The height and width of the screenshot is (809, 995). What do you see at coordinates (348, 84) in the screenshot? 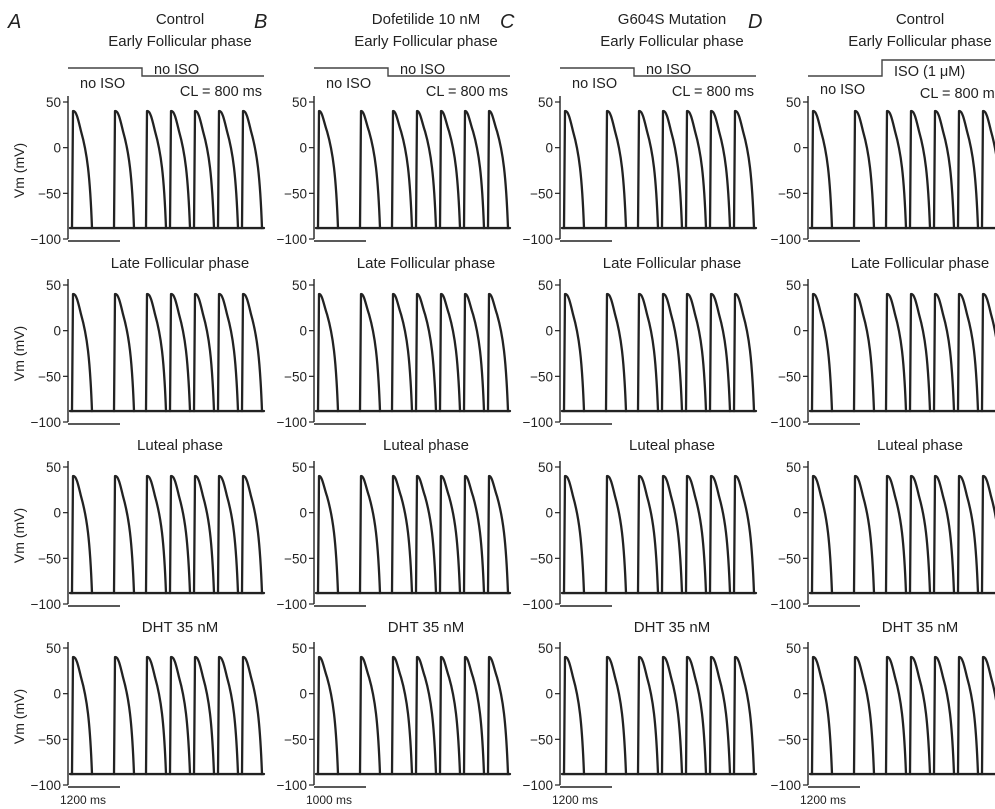
I see `protocol-before-label: no ISO` at bounding box center [348, 84].